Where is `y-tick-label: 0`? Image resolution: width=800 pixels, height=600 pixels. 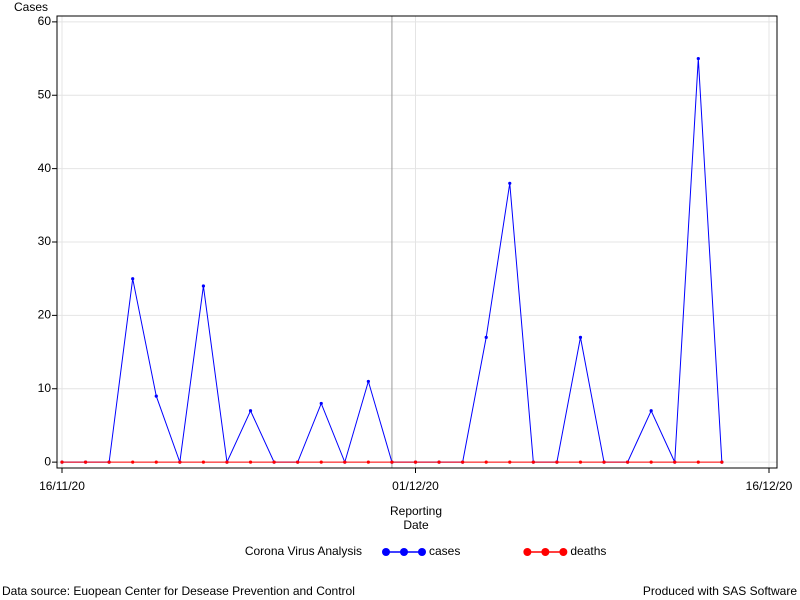 y-tick-label: 0 is located at coordinates (47, 461).